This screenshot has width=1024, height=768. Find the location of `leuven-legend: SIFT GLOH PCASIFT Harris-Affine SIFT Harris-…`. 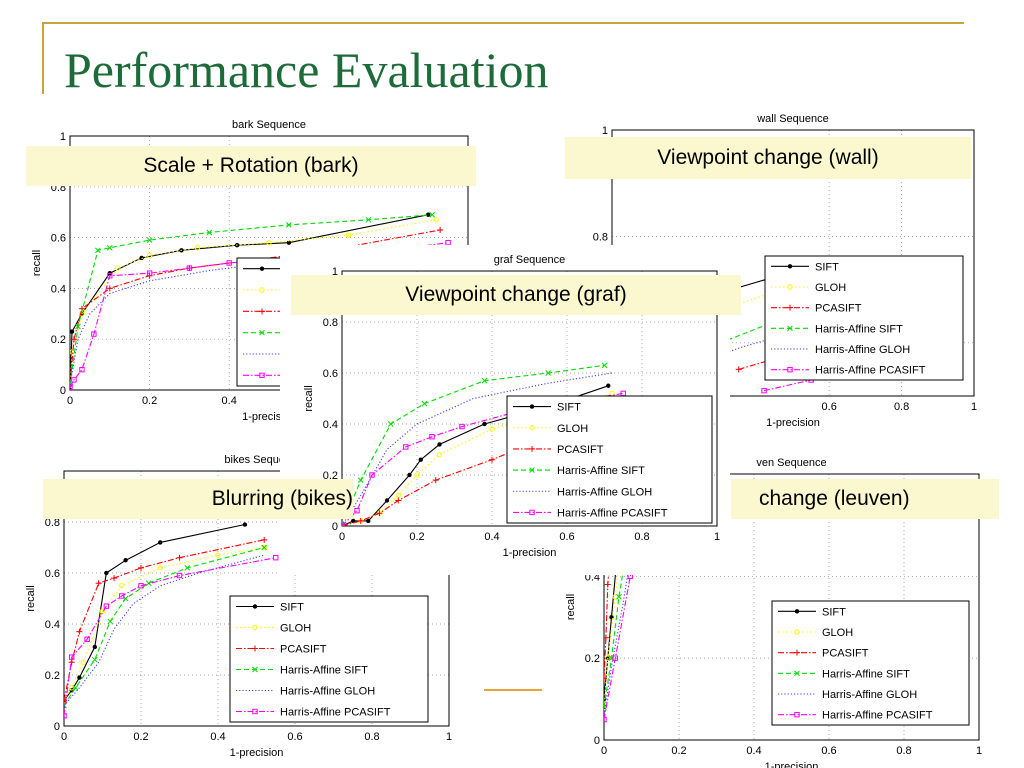

leuven-legend: SIFT GLOH PCASIFT Harris-Affine SIFT Harris-… is located at coordinates (870, 663).